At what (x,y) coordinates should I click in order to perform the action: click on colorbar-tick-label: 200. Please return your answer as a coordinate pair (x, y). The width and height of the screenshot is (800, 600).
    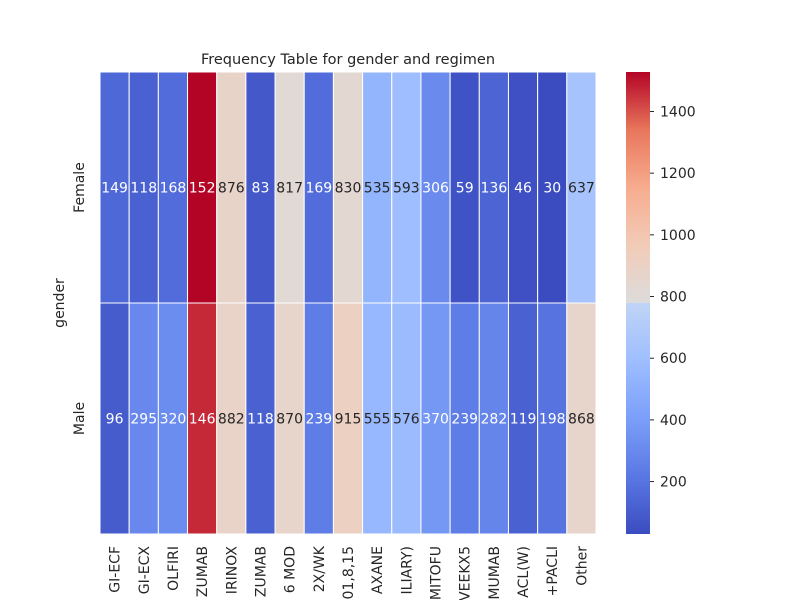
    Looking at the image, I should click on (673, 483).